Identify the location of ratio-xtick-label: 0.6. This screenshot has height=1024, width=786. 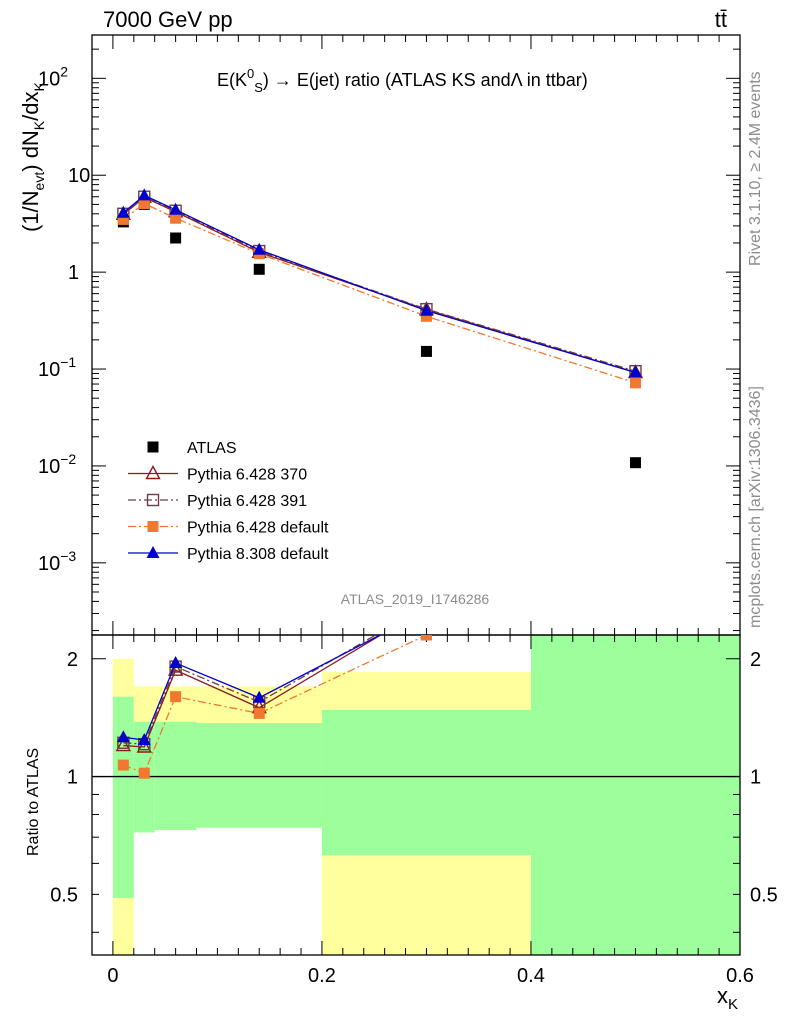
(740, 976).